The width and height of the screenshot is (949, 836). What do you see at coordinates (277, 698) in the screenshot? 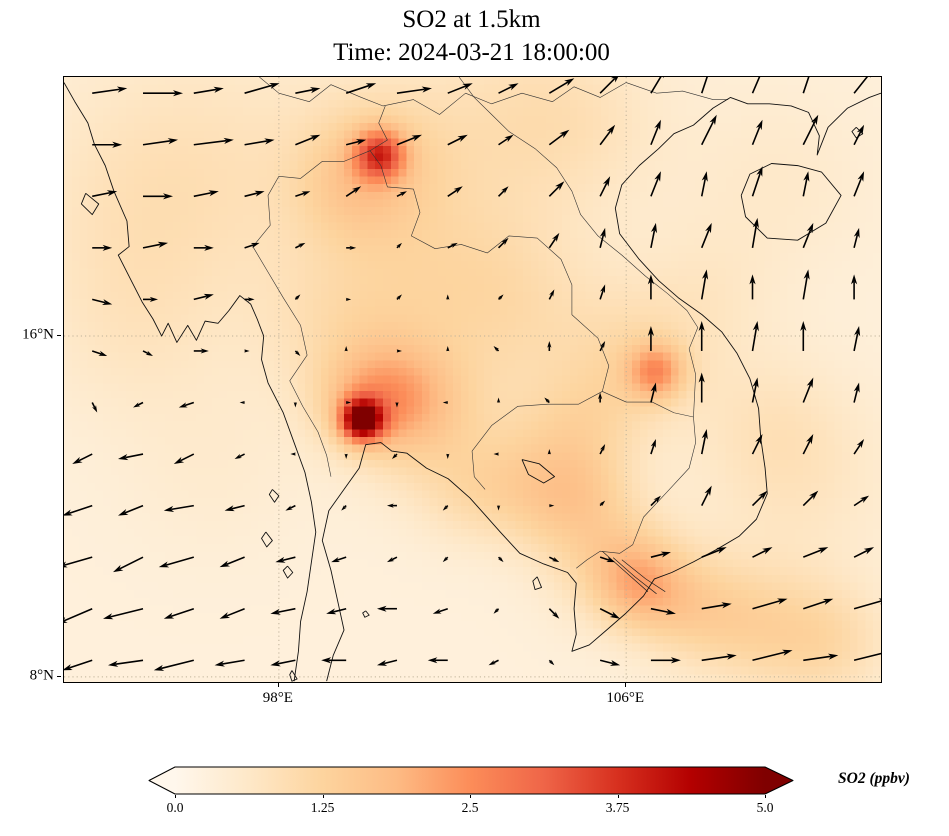
I see `x-tick-label: 98°E` at bounding box center [277, 698].